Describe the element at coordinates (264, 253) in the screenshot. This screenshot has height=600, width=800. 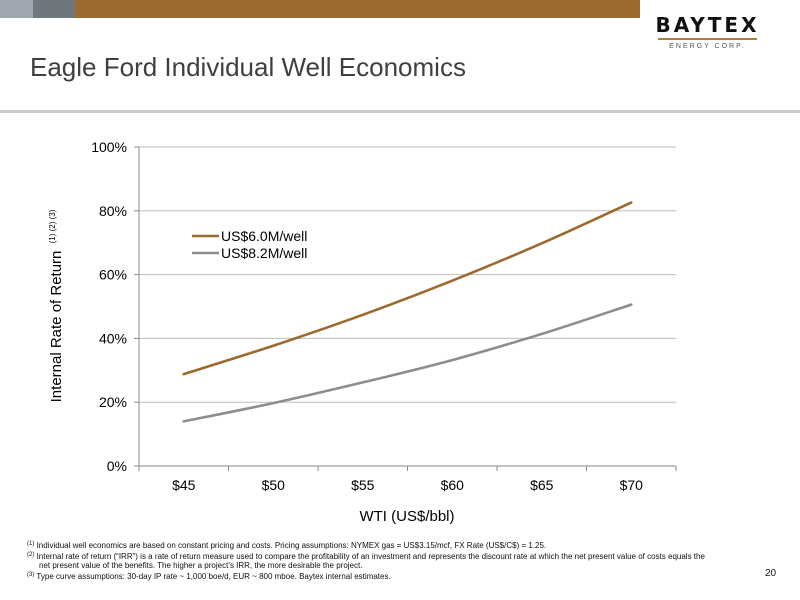
I see `legend-label-2: US$8.2M/well` at that location.